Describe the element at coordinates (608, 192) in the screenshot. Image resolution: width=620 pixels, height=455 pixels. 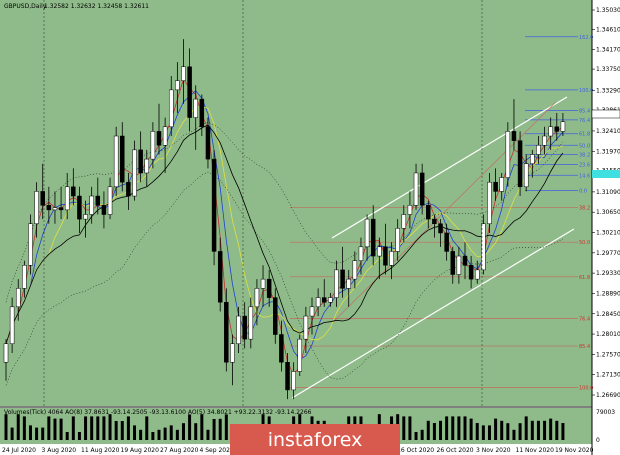
I see `price-axis-label: 1.31090` at that location.